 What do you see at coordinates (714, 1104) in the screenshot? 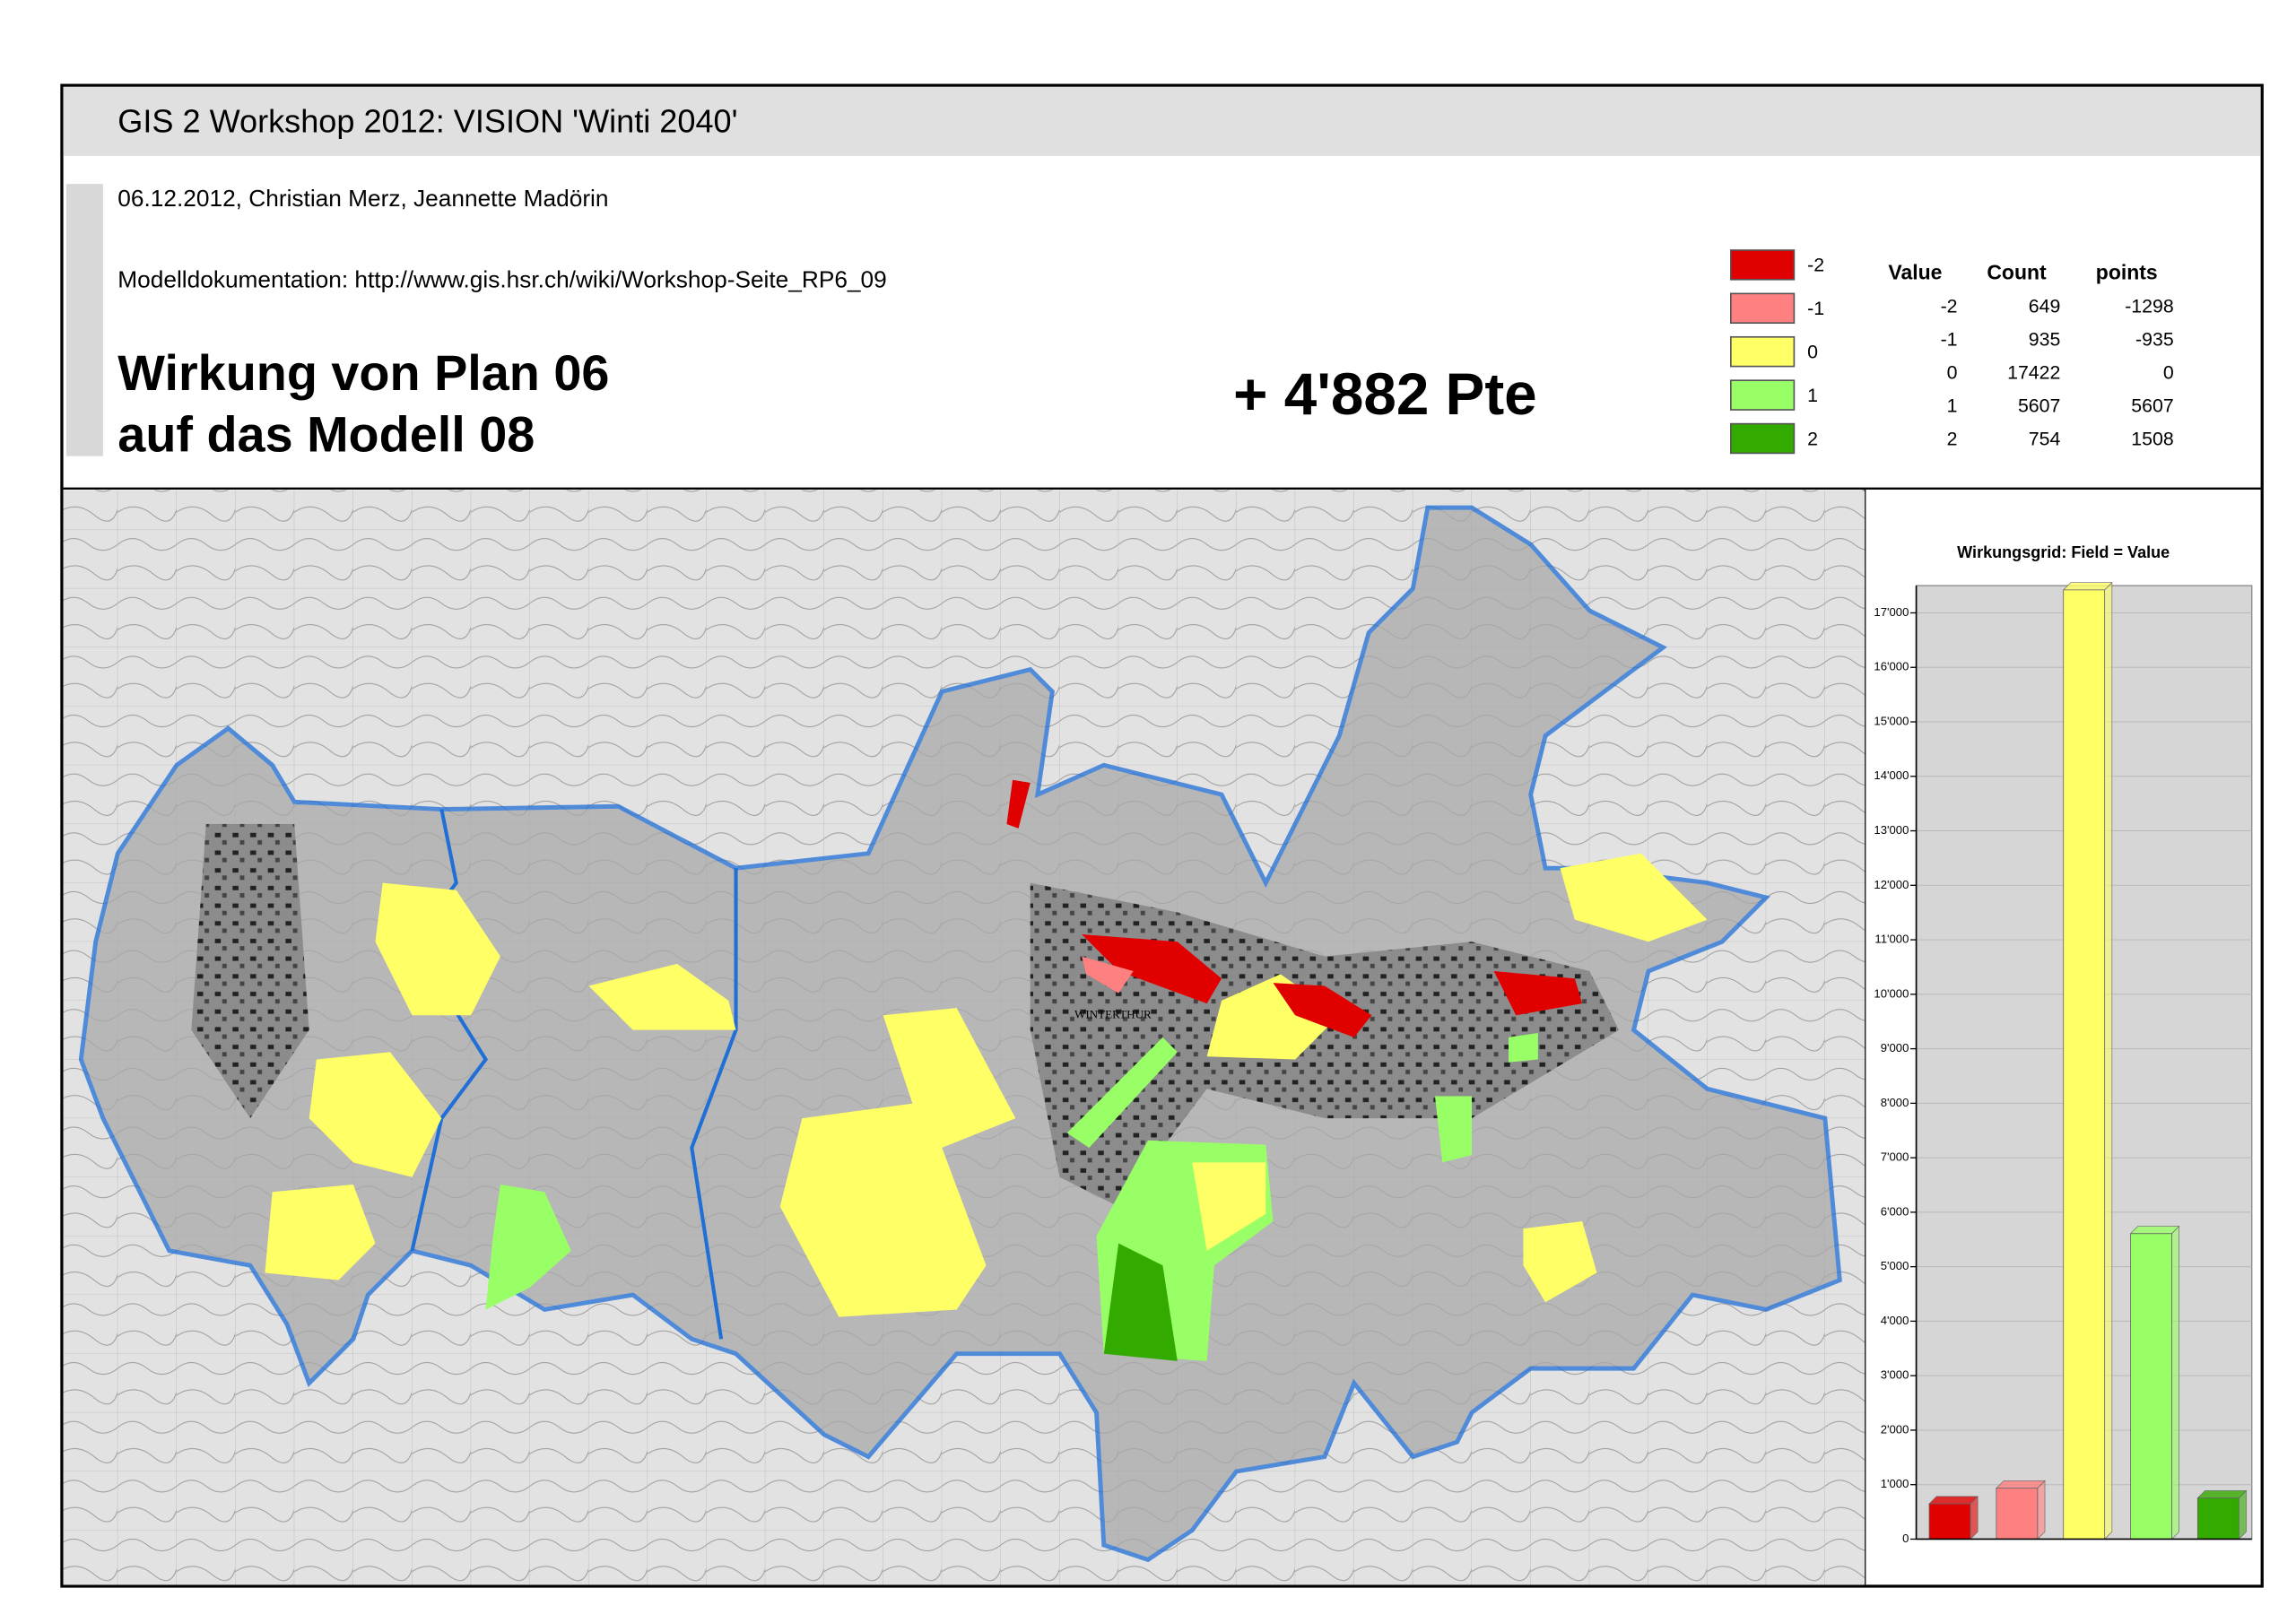
I see `boundary` at bounding box center [714, 1104].